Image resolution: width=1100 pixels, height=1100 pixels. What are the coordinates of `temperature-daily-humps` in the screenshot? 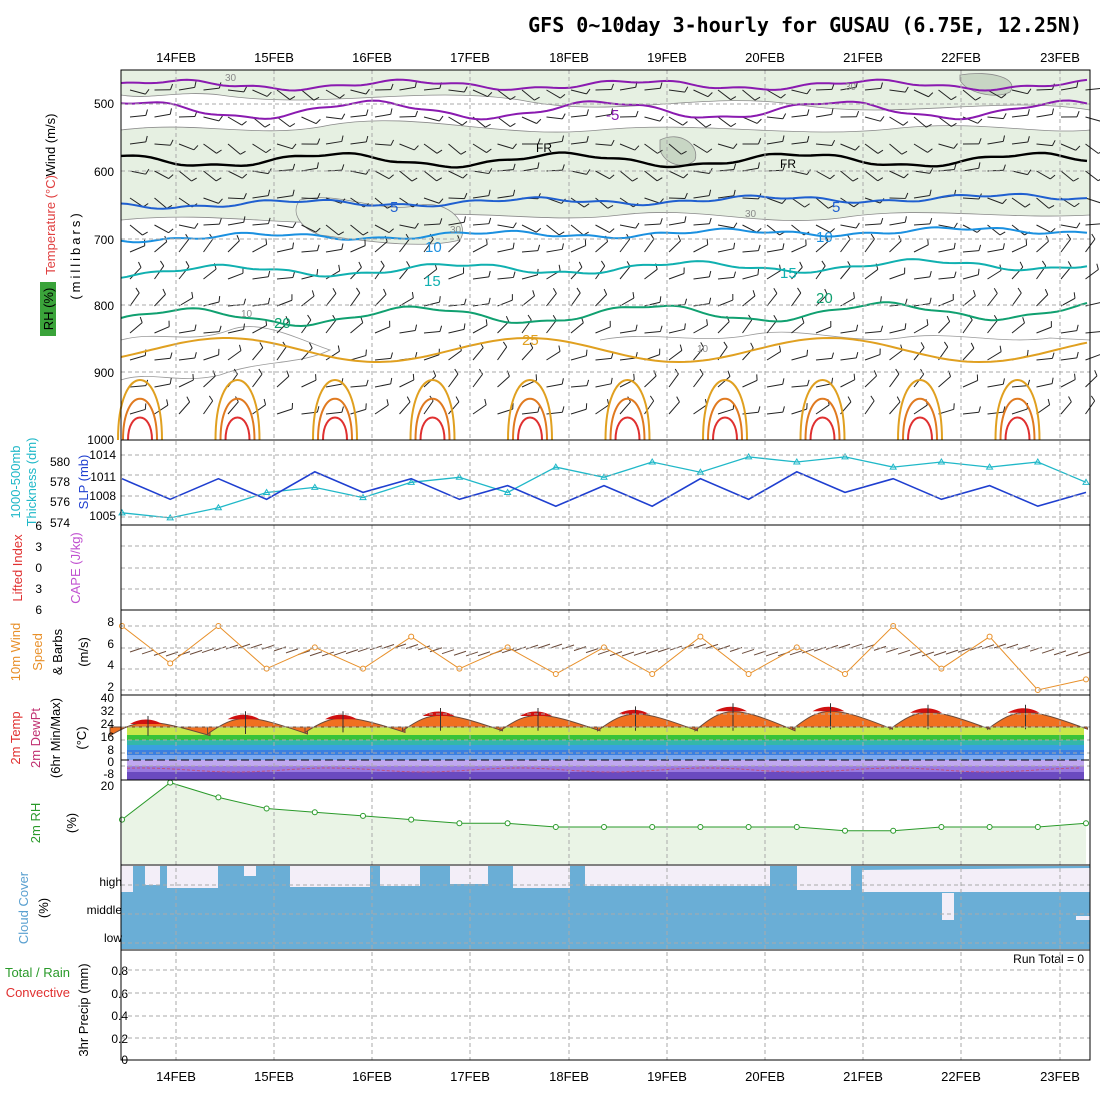 It's located at (598, 720).